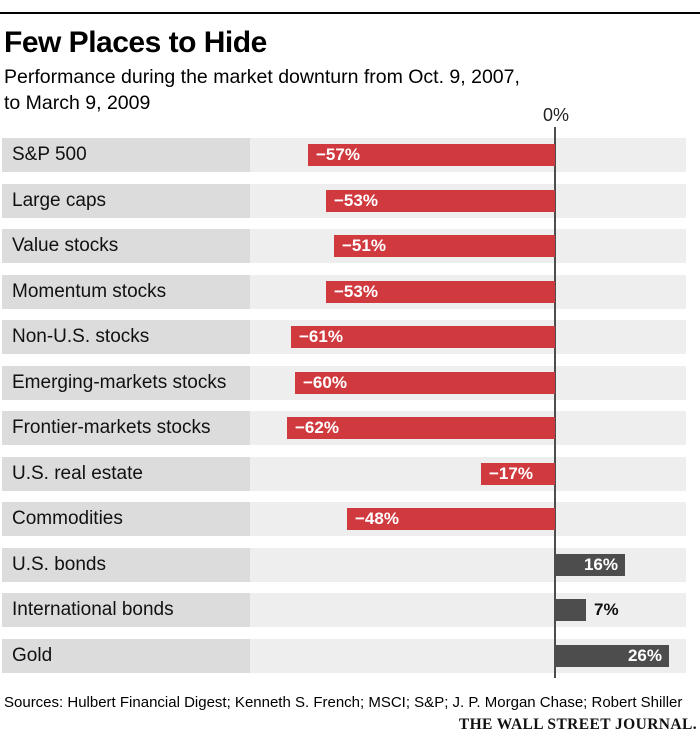  Describe the element at coordinates (644, 655) in the screenshot. I see `bar-value-label: 26%` at that location.